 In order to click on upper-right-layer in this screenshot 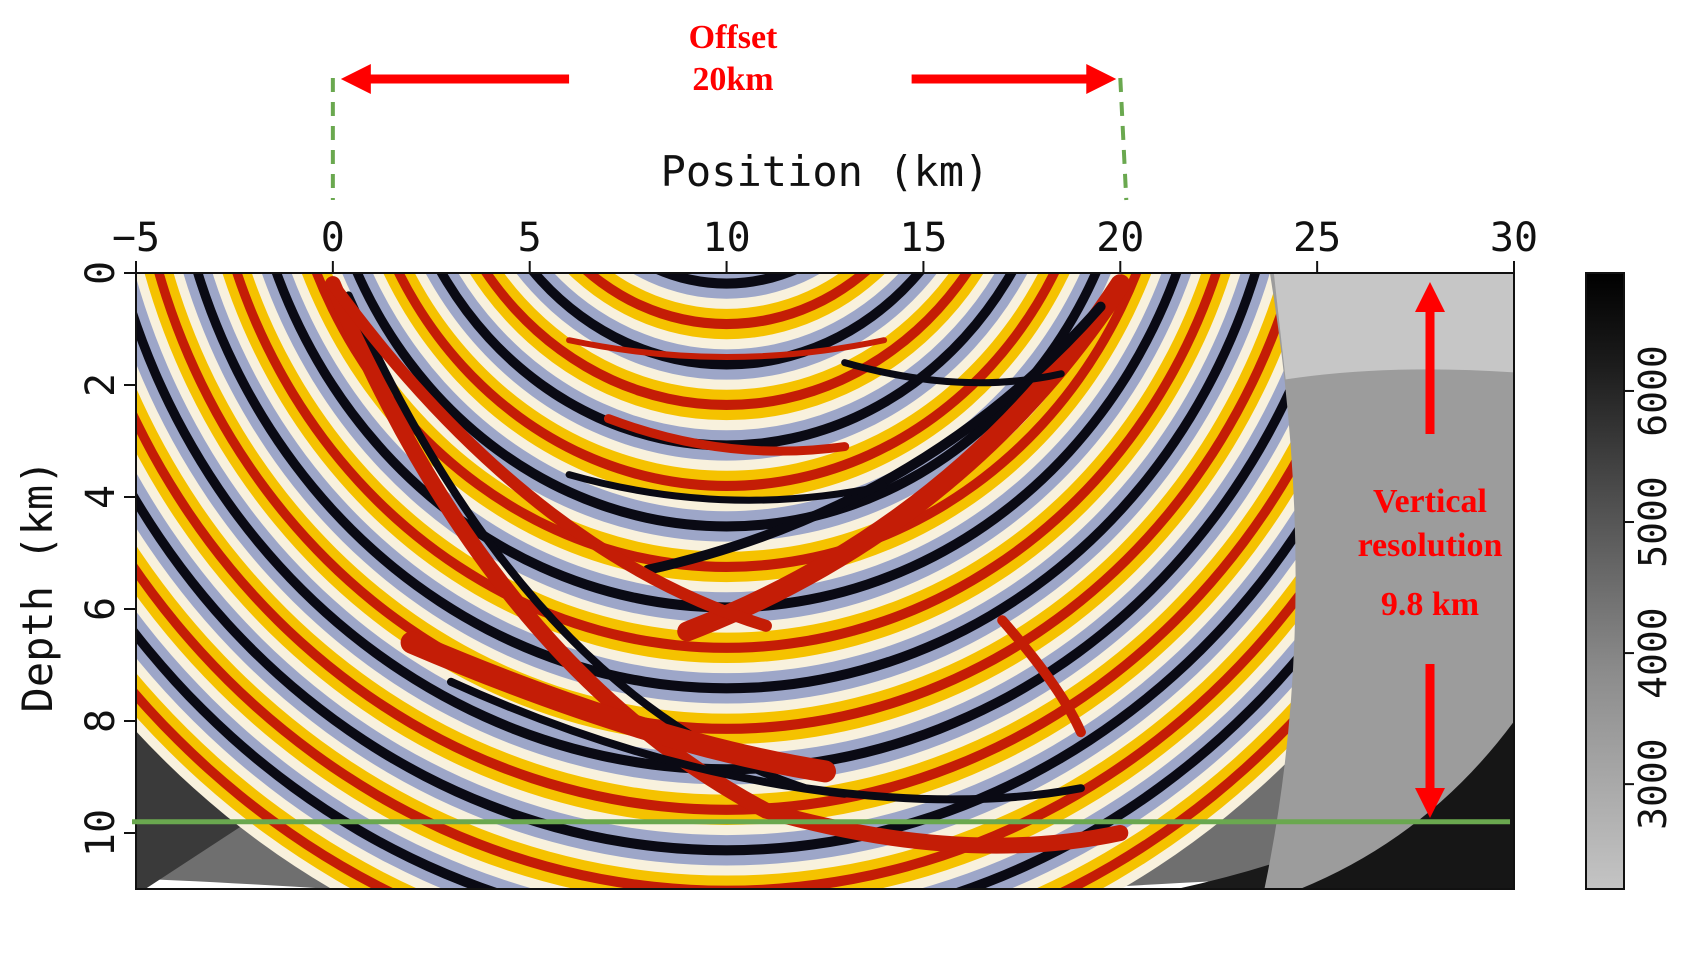, I will do `click(1393, 326)`.